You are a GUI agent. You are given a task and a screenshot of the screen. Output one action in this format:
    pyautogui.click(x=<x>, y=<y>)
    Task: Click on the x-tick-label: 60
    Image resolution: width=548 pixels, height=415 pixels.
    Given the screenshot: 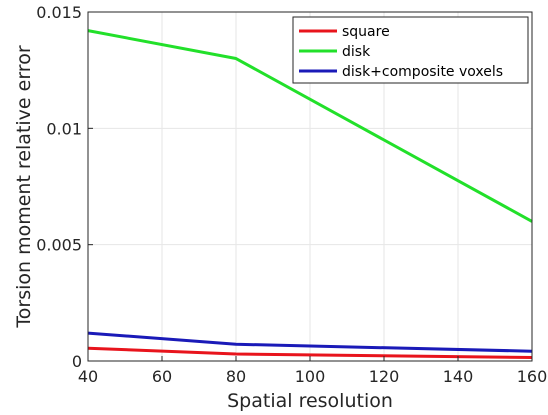 What is the action you would take?
    pyautogui.click(x=162, y=376)
    